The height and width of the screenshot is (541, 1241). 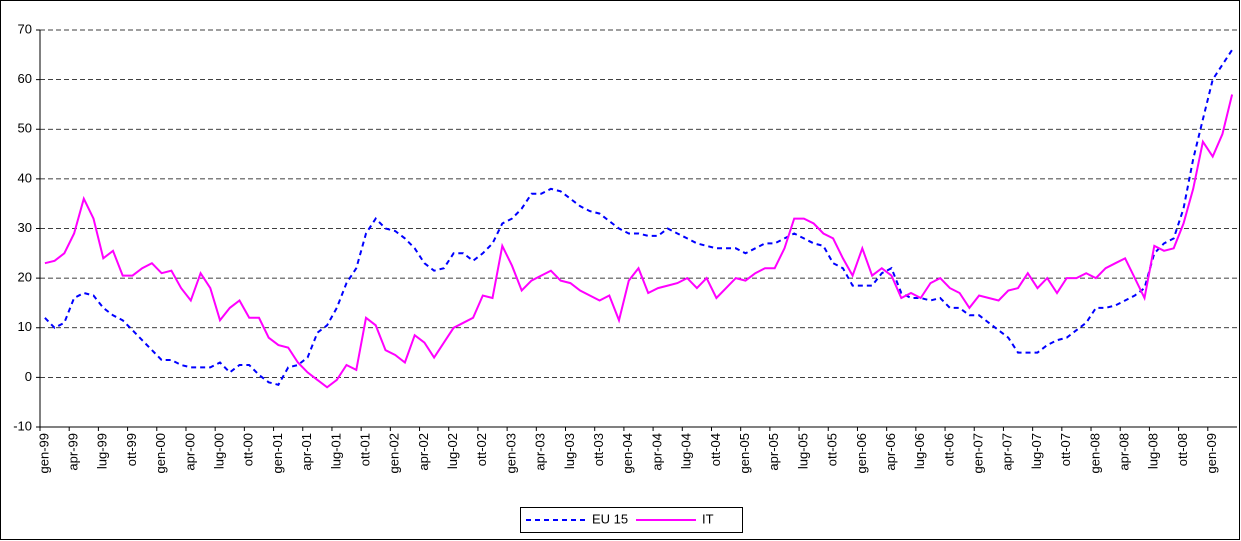 I want to click on x-tick-label: gen-02, so click(x=394, y=453).